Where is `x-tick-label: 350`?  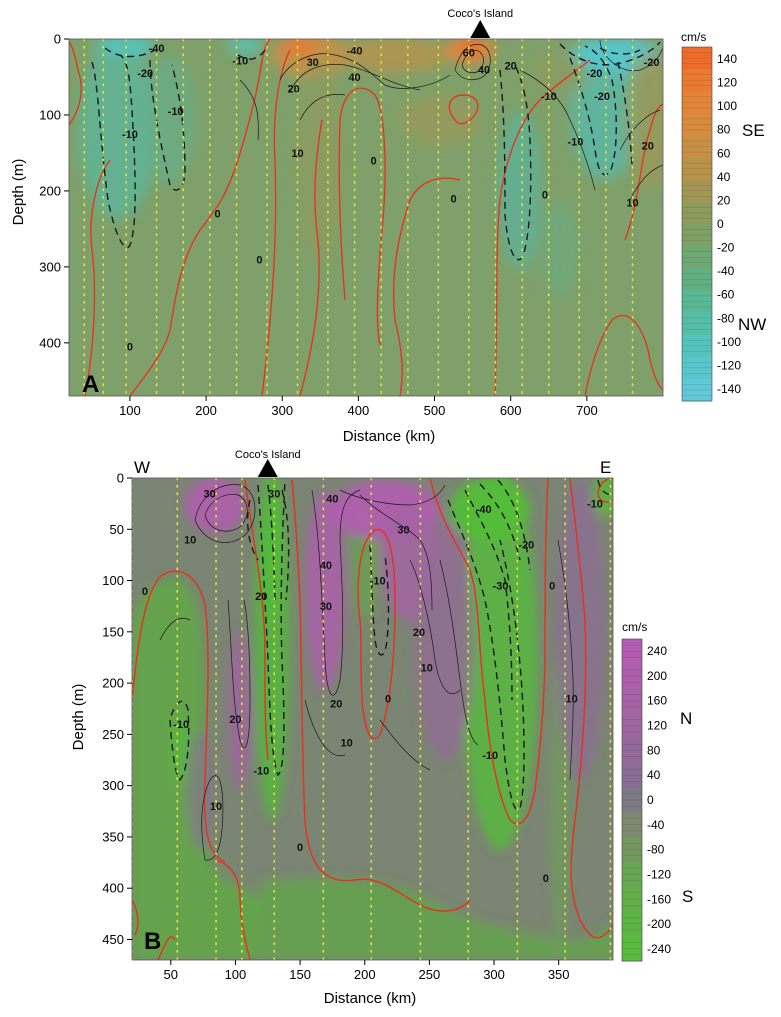
x-tick-label: 350 is located at coordinates (559, 974).